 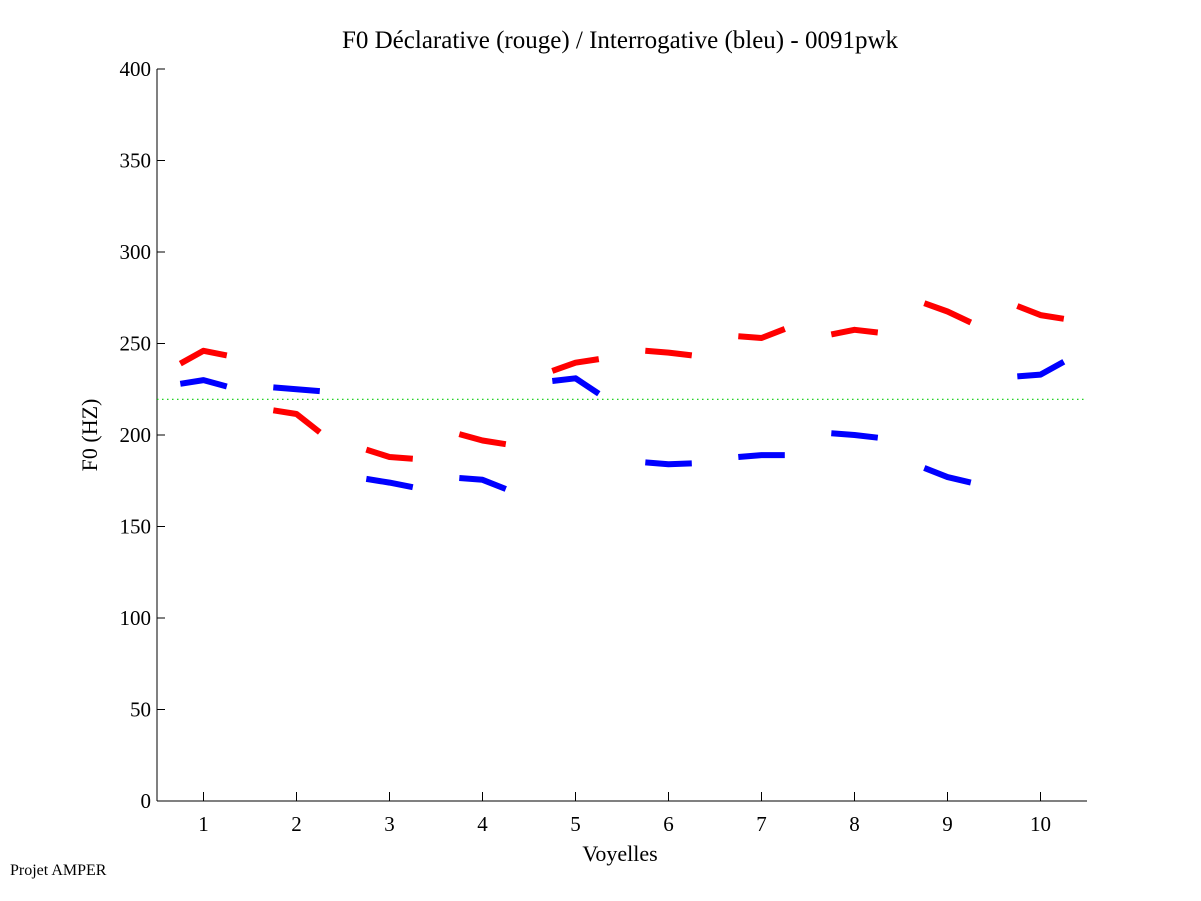 What do you see at coordinates (668, 824) in the screenshot?
I see `x-tick-label: 6` at bounding box center [668, 824].